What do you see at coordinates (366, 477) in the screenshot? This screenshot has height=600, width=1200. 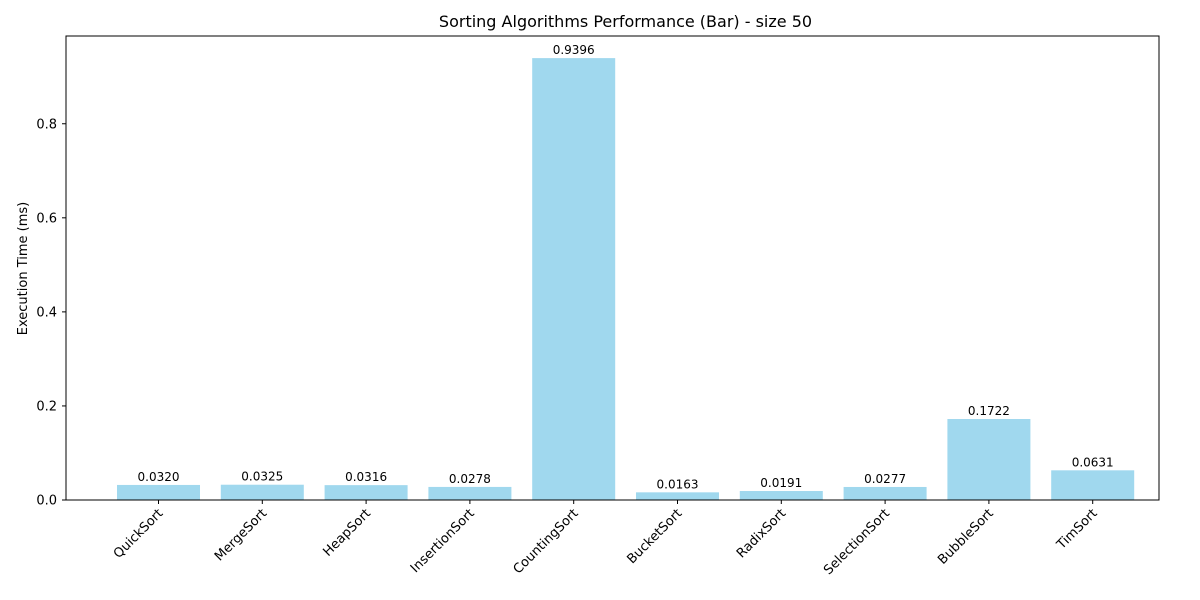 I see `data-label: 0.0316` at bounding box center [366, 477].